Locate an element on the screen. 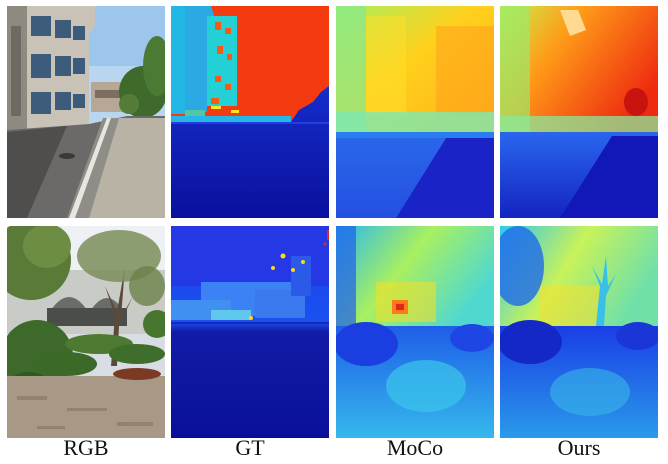 The height and width of the screenshot is (464, 668). moco-depth-row1 is located at coordinates (415, 112).